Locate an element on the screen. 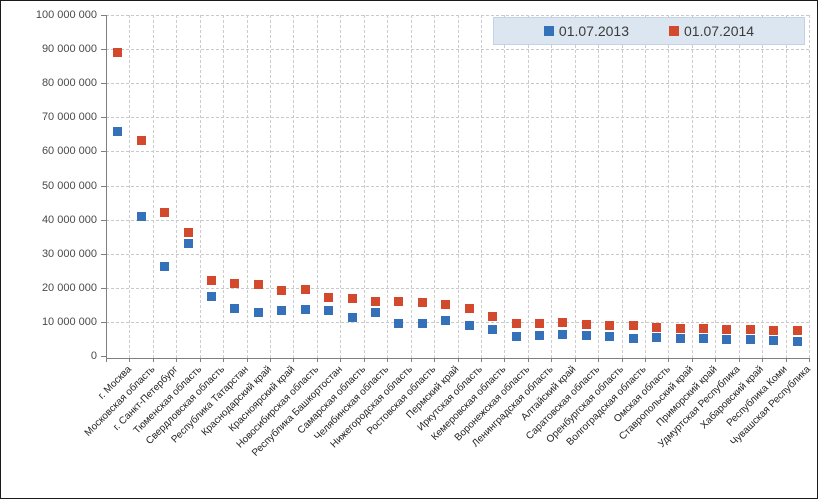 Image resolution: width=818 pixels, height=499 pixels. y-axis is located at coordinates (106, 186).